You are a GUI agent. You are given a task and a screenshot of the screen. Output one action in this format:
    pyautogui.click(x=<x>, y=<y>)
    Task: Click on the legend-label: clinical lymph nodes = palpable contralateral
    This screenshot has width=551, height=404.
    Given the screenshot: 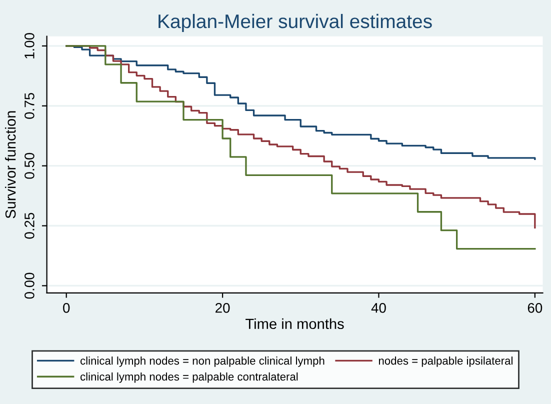 What is the action you would take?
    pyautogui.click(x=189, y=377)
    